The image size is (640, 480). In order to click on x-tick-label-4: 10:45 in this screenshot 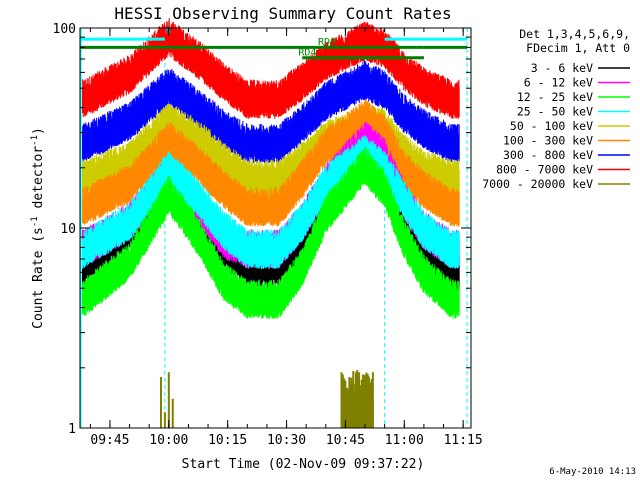, I will do `click(345, 440)`.